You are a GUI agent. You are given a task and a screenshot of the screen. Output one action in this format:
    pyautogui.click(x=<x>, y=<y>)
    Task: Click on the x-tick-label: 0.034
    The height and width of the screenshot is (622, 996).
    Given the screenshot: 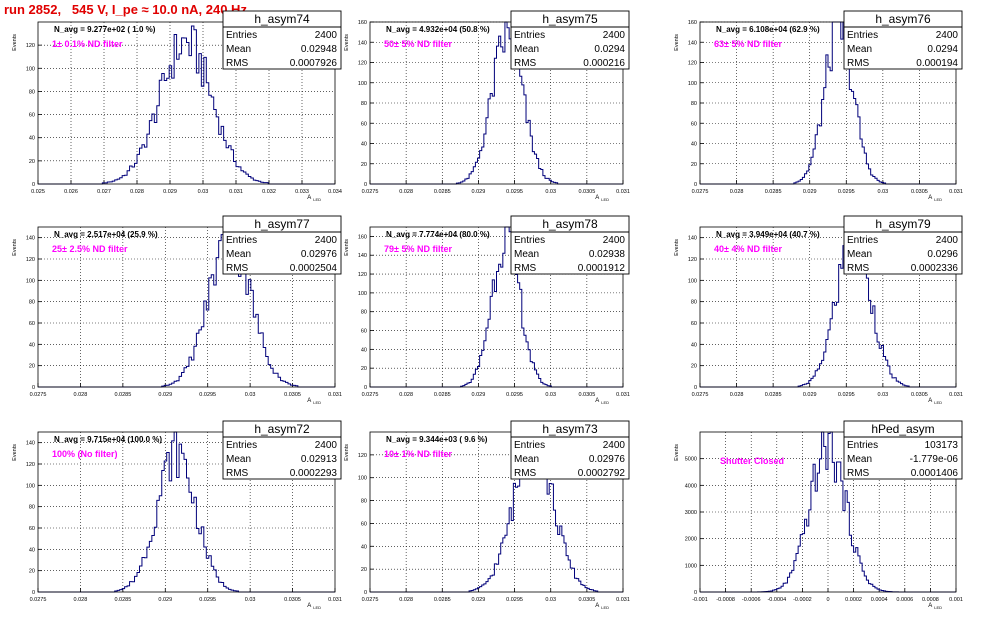 What is the action you would take?
    pyautogui.click(x=335, y=192)
    